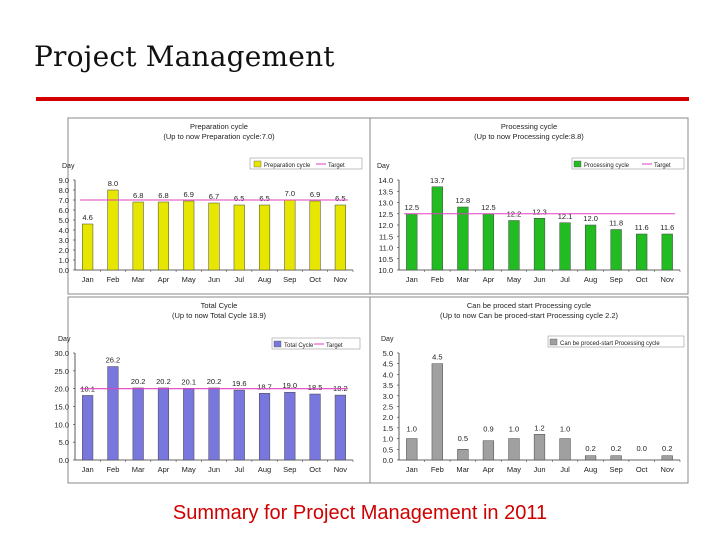 This screenshot has height=540, width=720. What do you see at coordinates (189, 279) in the screenshot?
I see `chart1-xtick-label: May` at bounding box center [189, 279].